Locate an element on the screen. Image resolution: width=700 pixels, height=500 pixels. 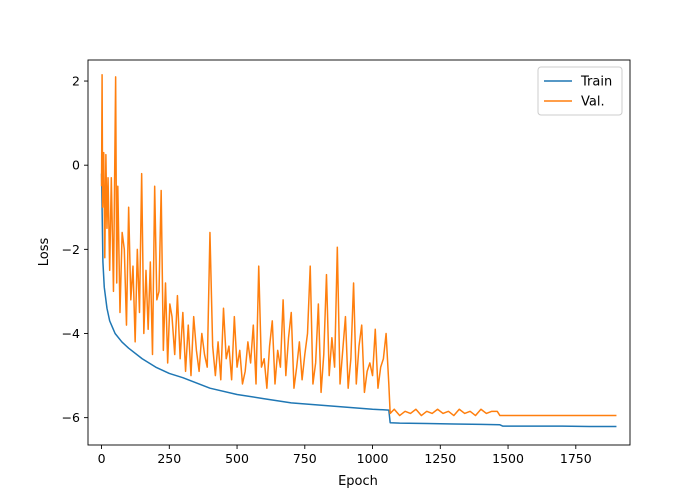
legend-label: Val. is located at coordinates (593, 102).